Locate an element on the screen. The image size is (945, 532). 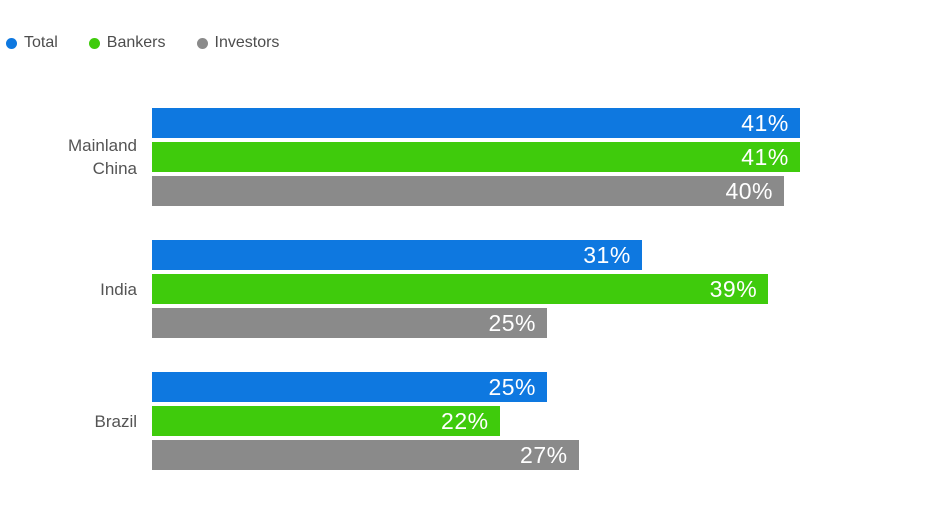
bar-bankers-brazil: 22% is located at coordinates (326, 421).